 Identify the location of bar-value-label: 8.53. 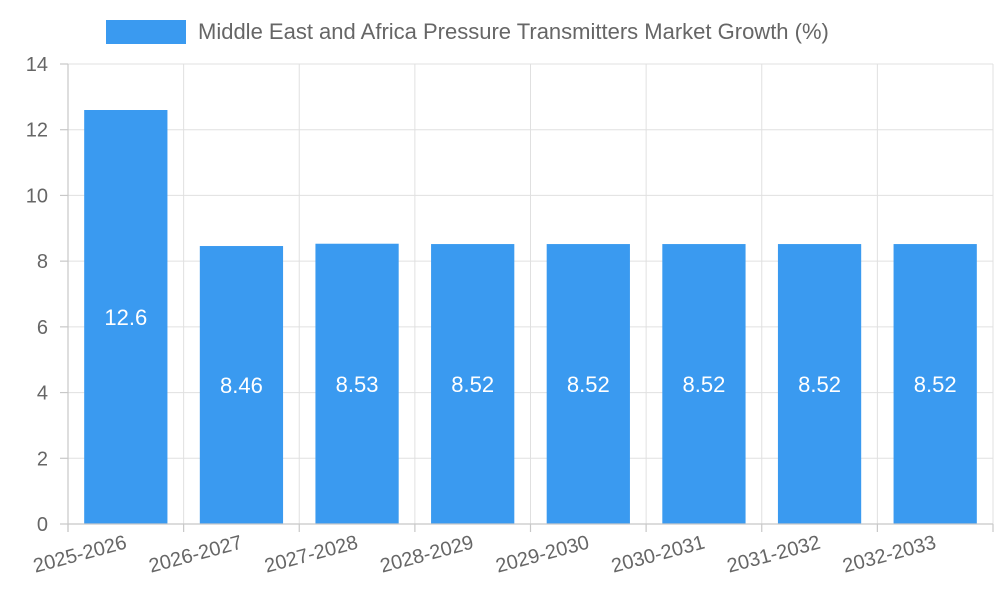
(357, 384).